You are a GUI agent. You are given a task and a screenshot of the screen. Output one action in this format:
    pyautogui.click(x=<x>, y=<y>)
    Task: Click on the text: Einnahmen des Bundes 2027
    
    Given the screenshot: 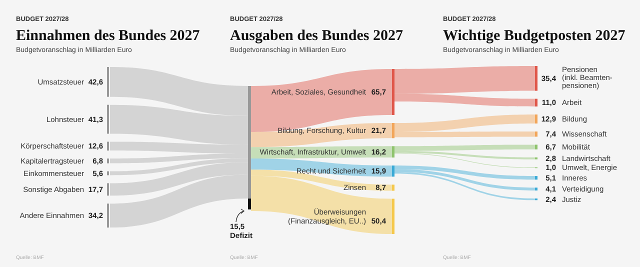 What is the action you would take?
    pyautogui.click(x=108, y=36)
    